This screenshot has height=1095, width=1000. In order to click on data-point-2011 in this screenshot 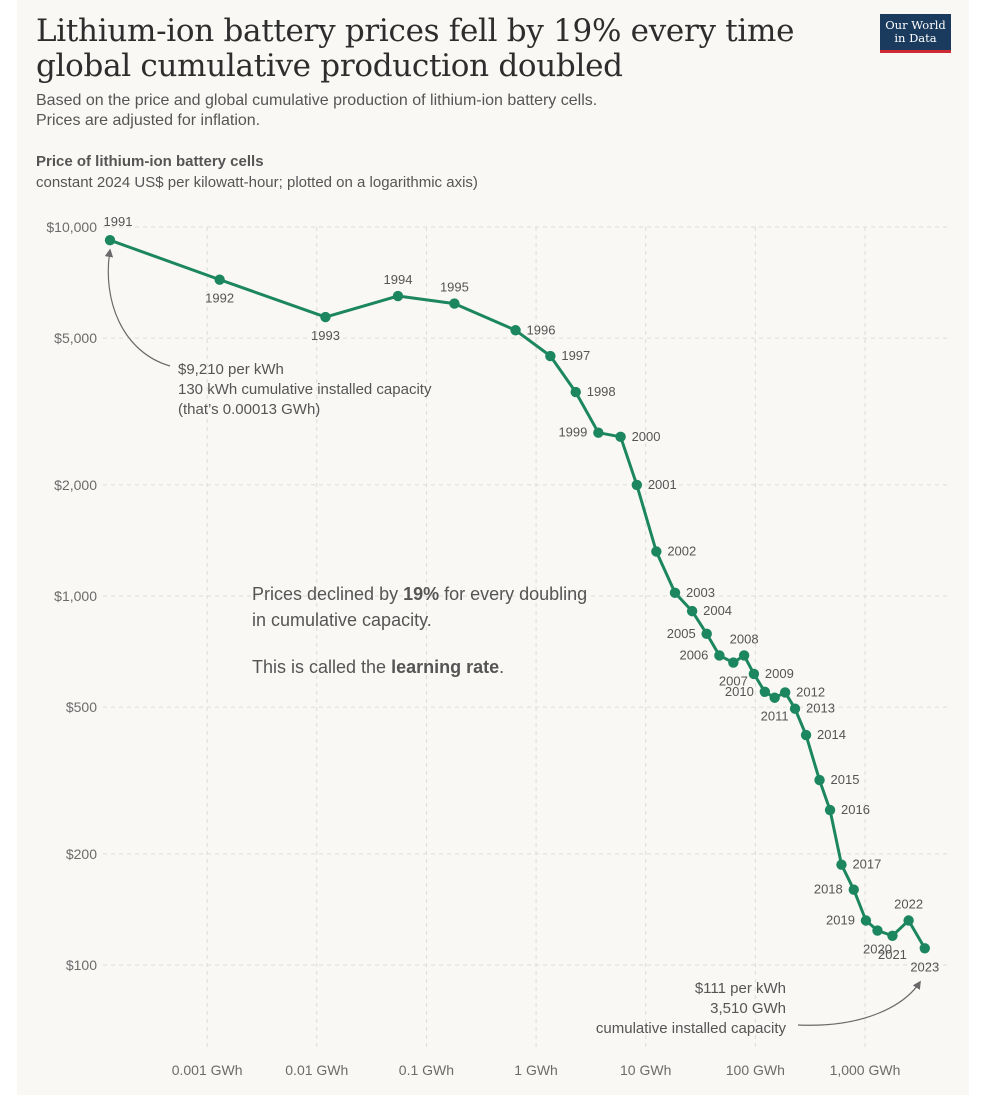, I will do `click(774, 697)`.